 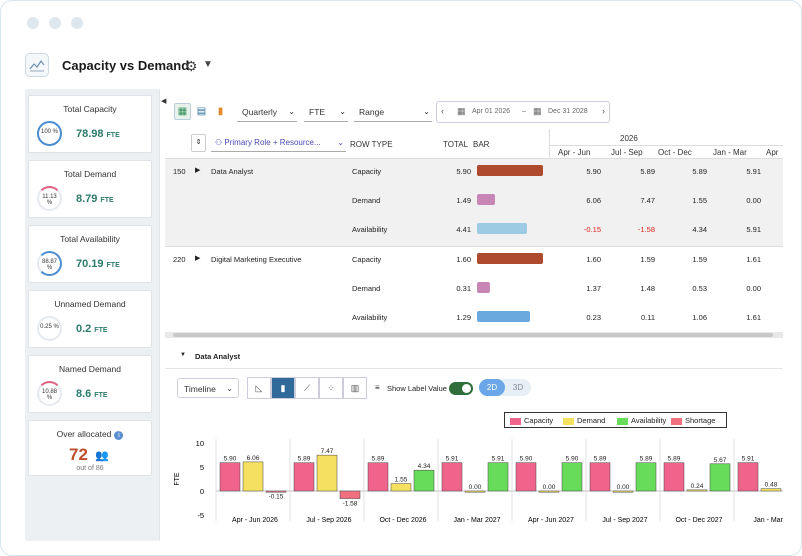 I want to click on stacked-chart-icon: ▥, so click(x=355, y=388).